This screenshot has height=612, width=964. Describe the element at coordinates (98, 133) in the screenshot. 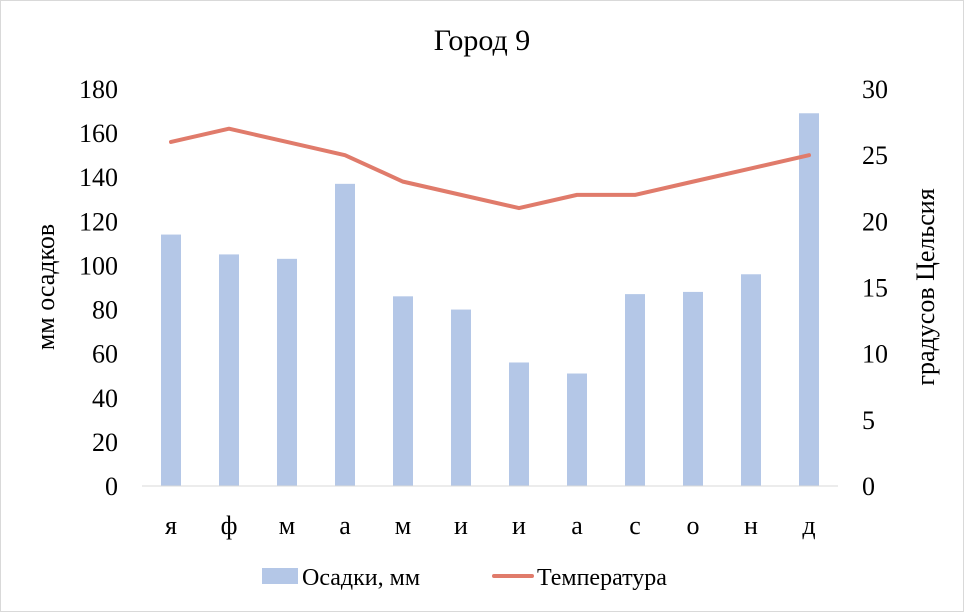

I see `left-tick-label: 160` at that location.